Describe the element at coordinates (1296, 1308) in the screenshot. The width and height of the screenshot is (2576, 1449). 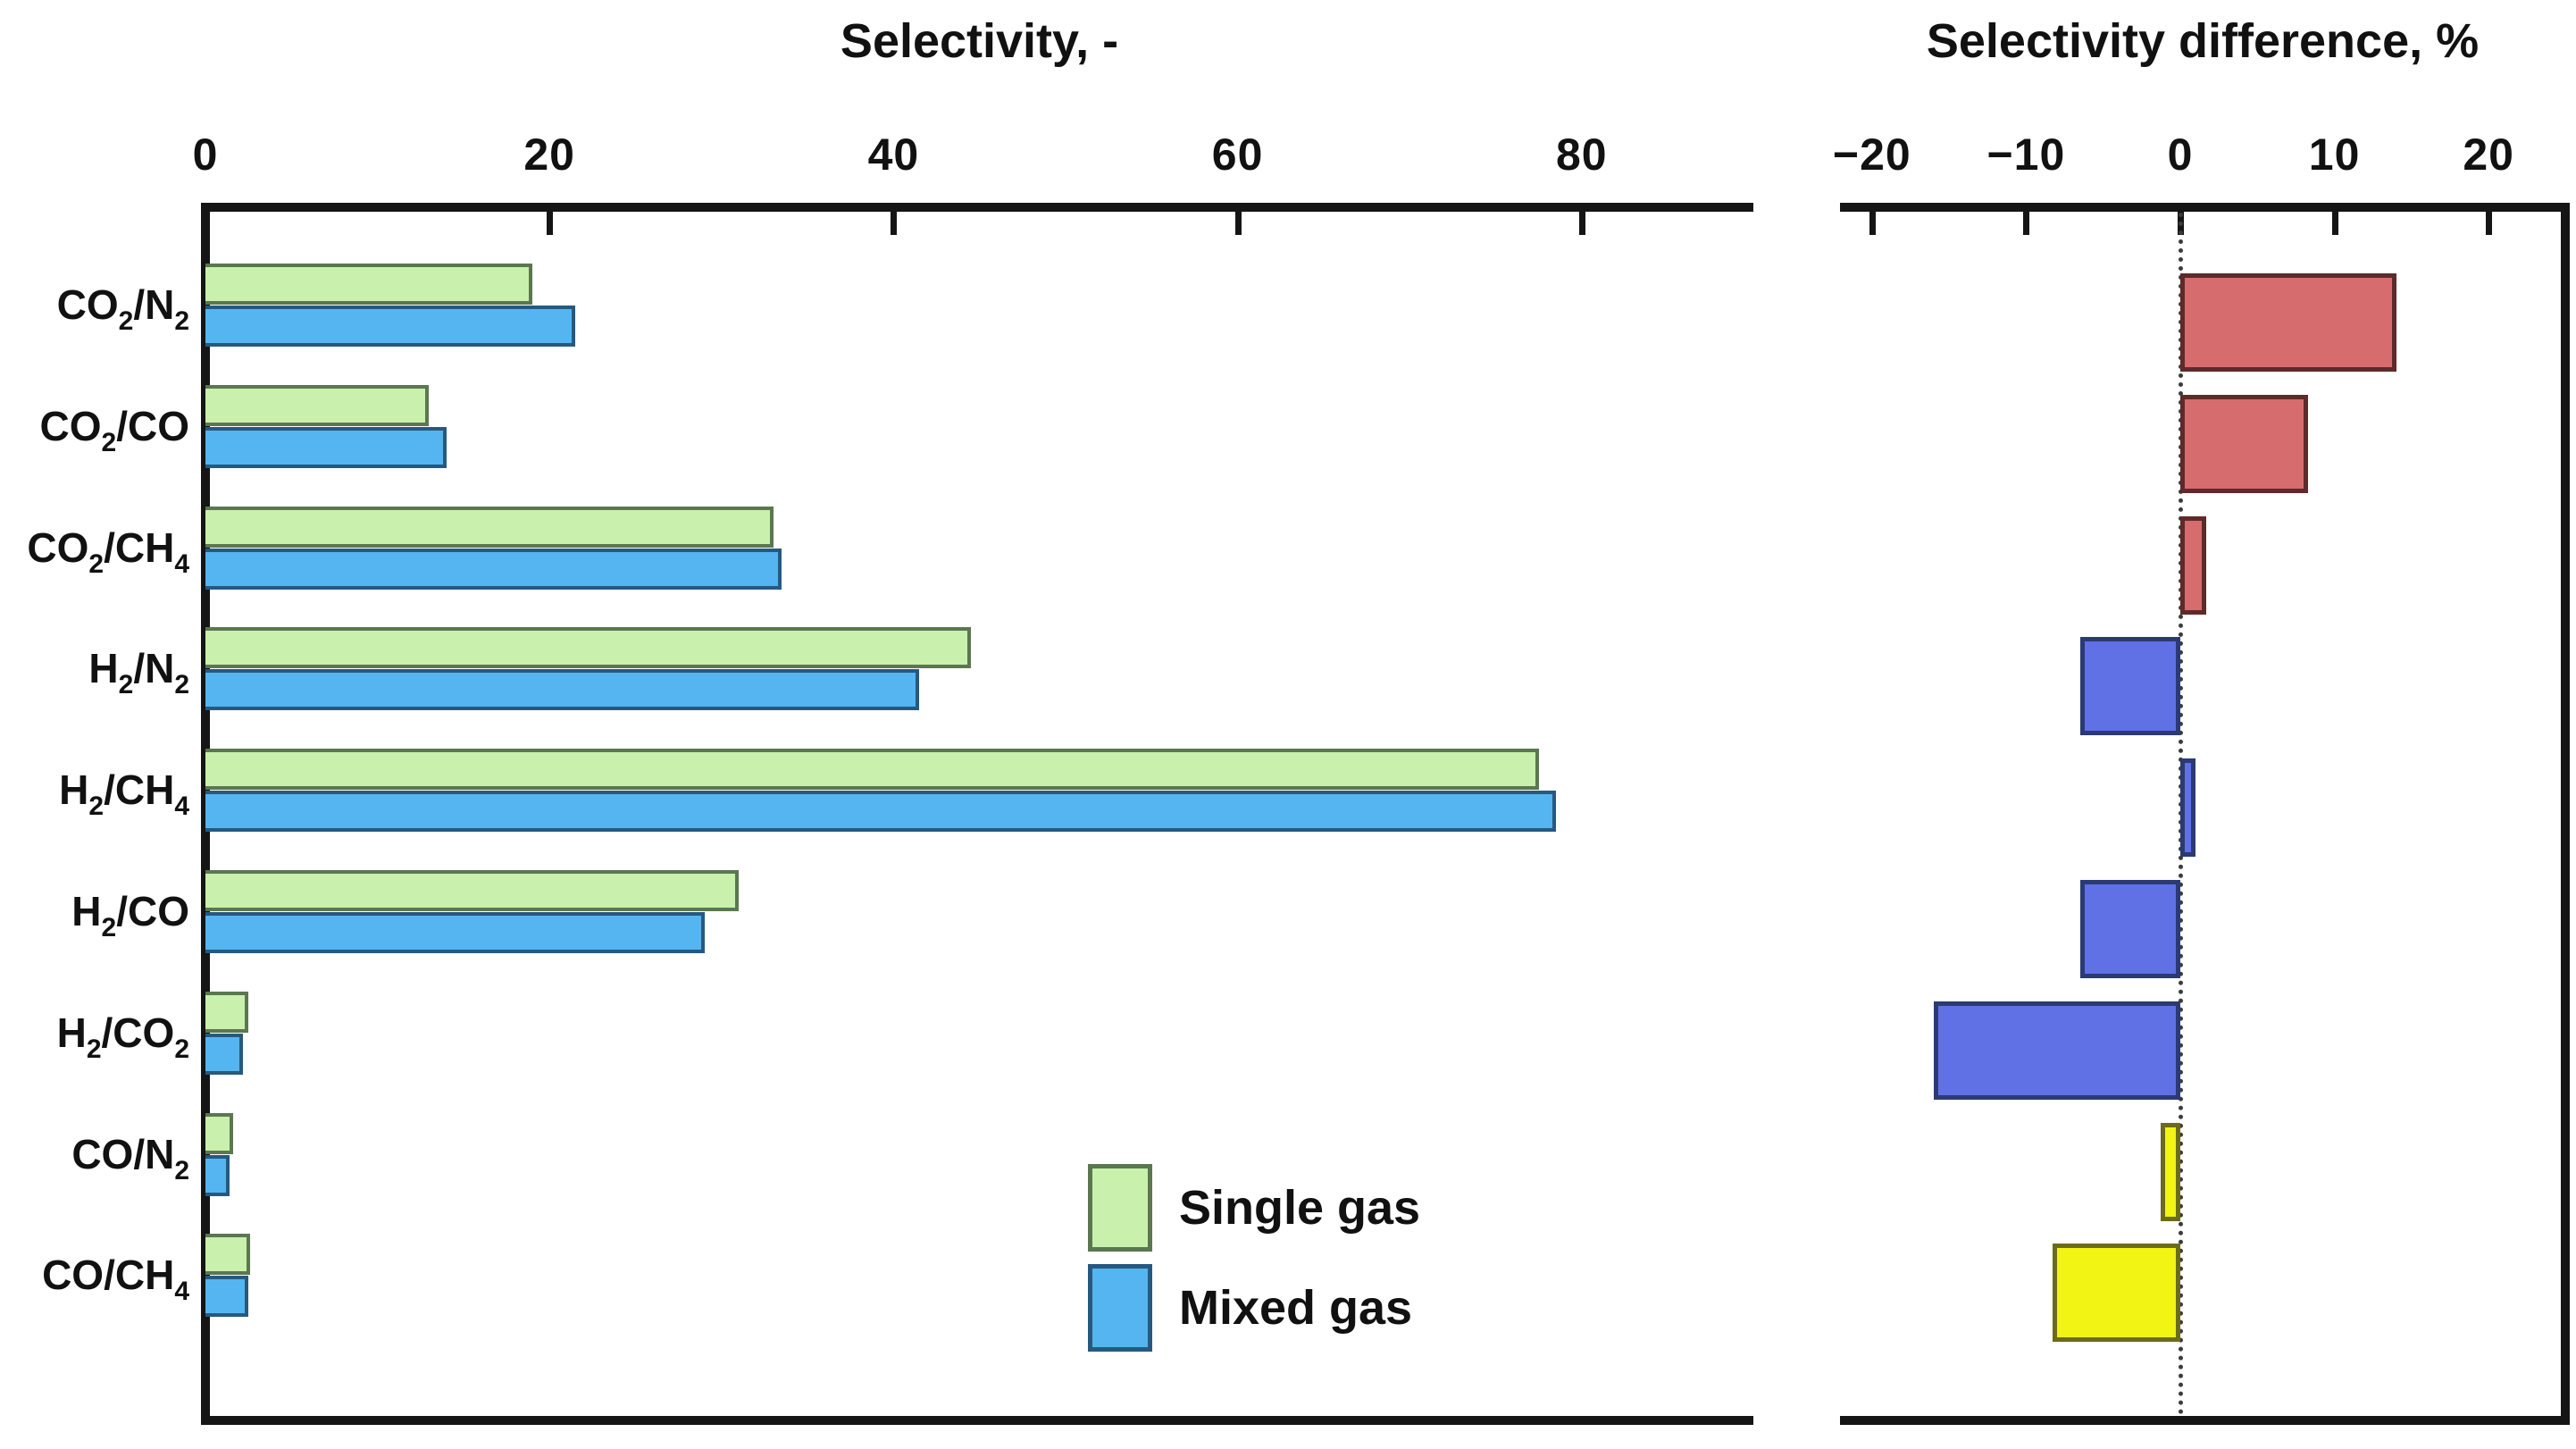
I see `legend-label-mixed-gas: Mixed gas` at that location.